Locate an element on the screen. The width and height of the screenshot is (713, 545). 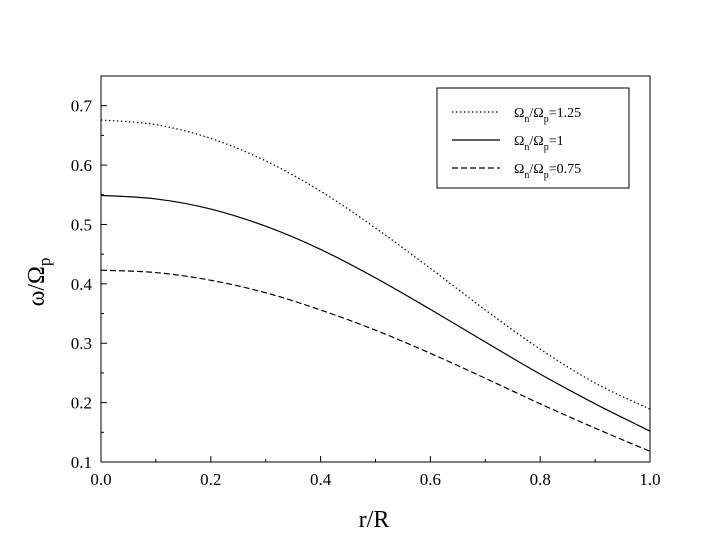
legend-label-3: Ωn/Ωp=0.75 is located at coordinates (547, 171).